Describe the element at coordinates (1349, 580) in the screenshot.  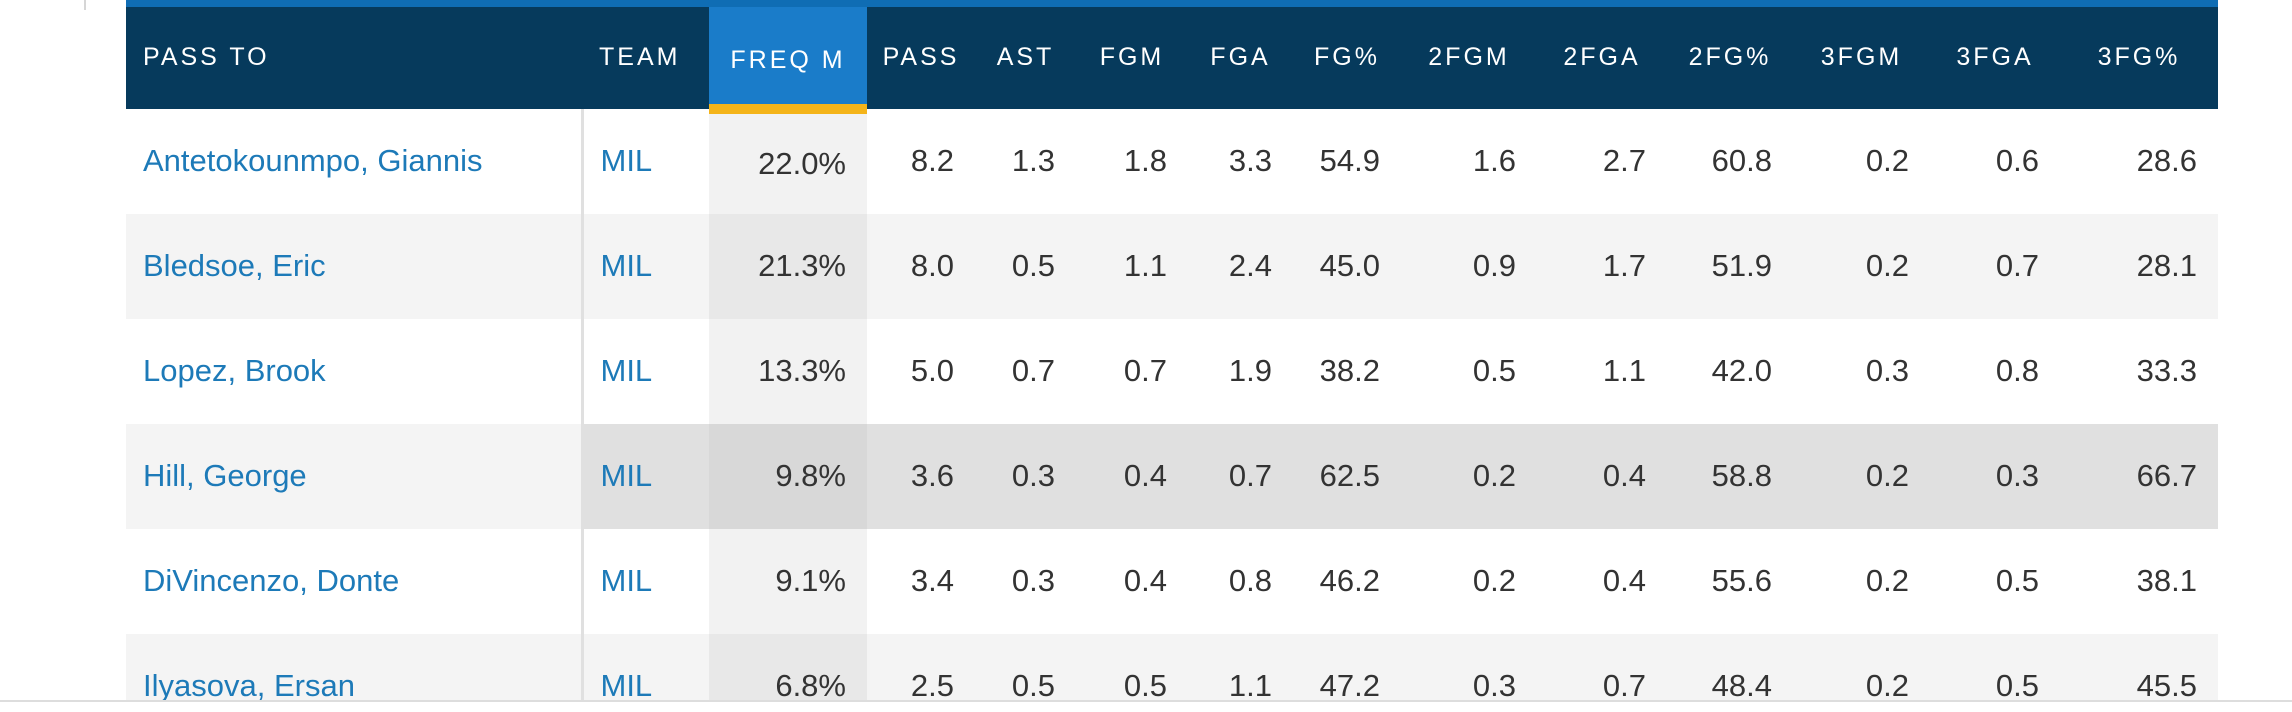
I see `cell-fg-pct: 46.2` at that location.